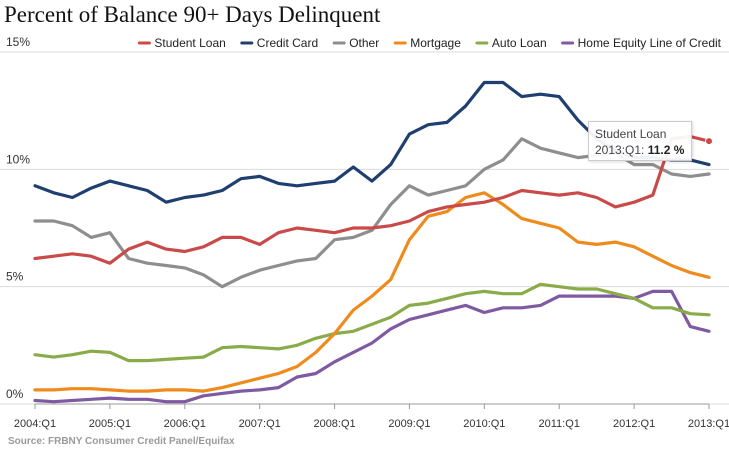 Image resolution: width=729 pixels, height=454 pixels. Describe the element at coordinates (650, 43) in the screenshot. I see `legend-label: Home Equity Line of Credit` at that location.